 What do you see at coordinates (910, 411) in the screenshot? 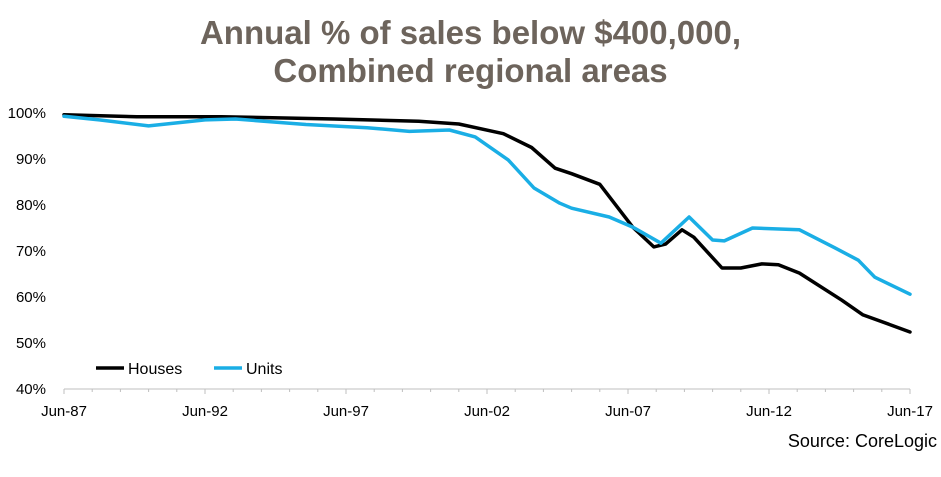
I see `x-tick-label: Jun-17` at bounding box center [910, 411].